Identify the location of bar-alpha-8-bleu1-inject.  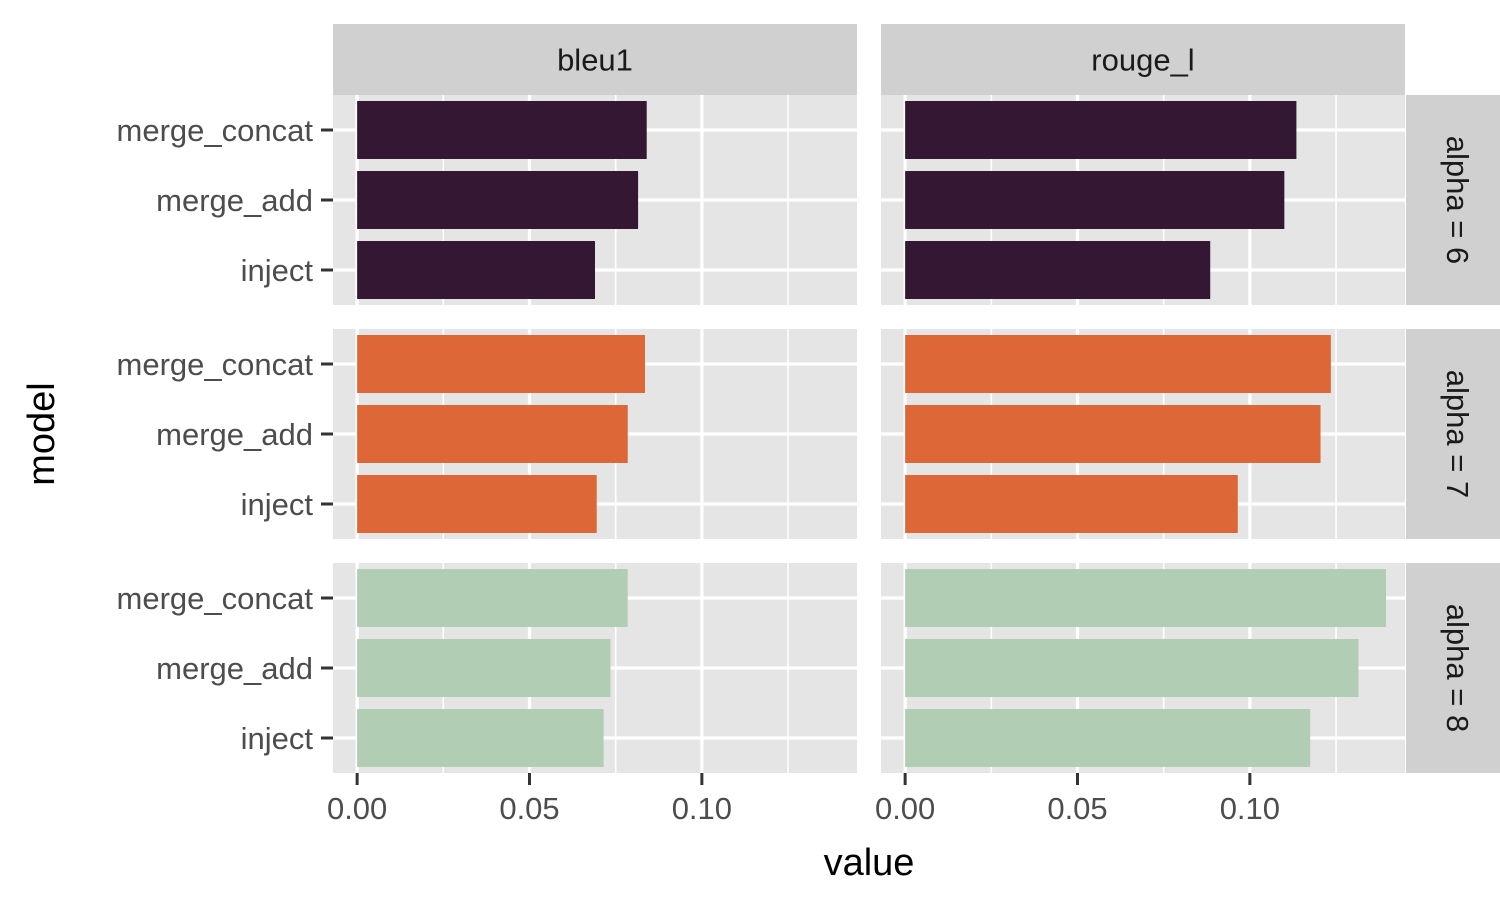
(480, 738).